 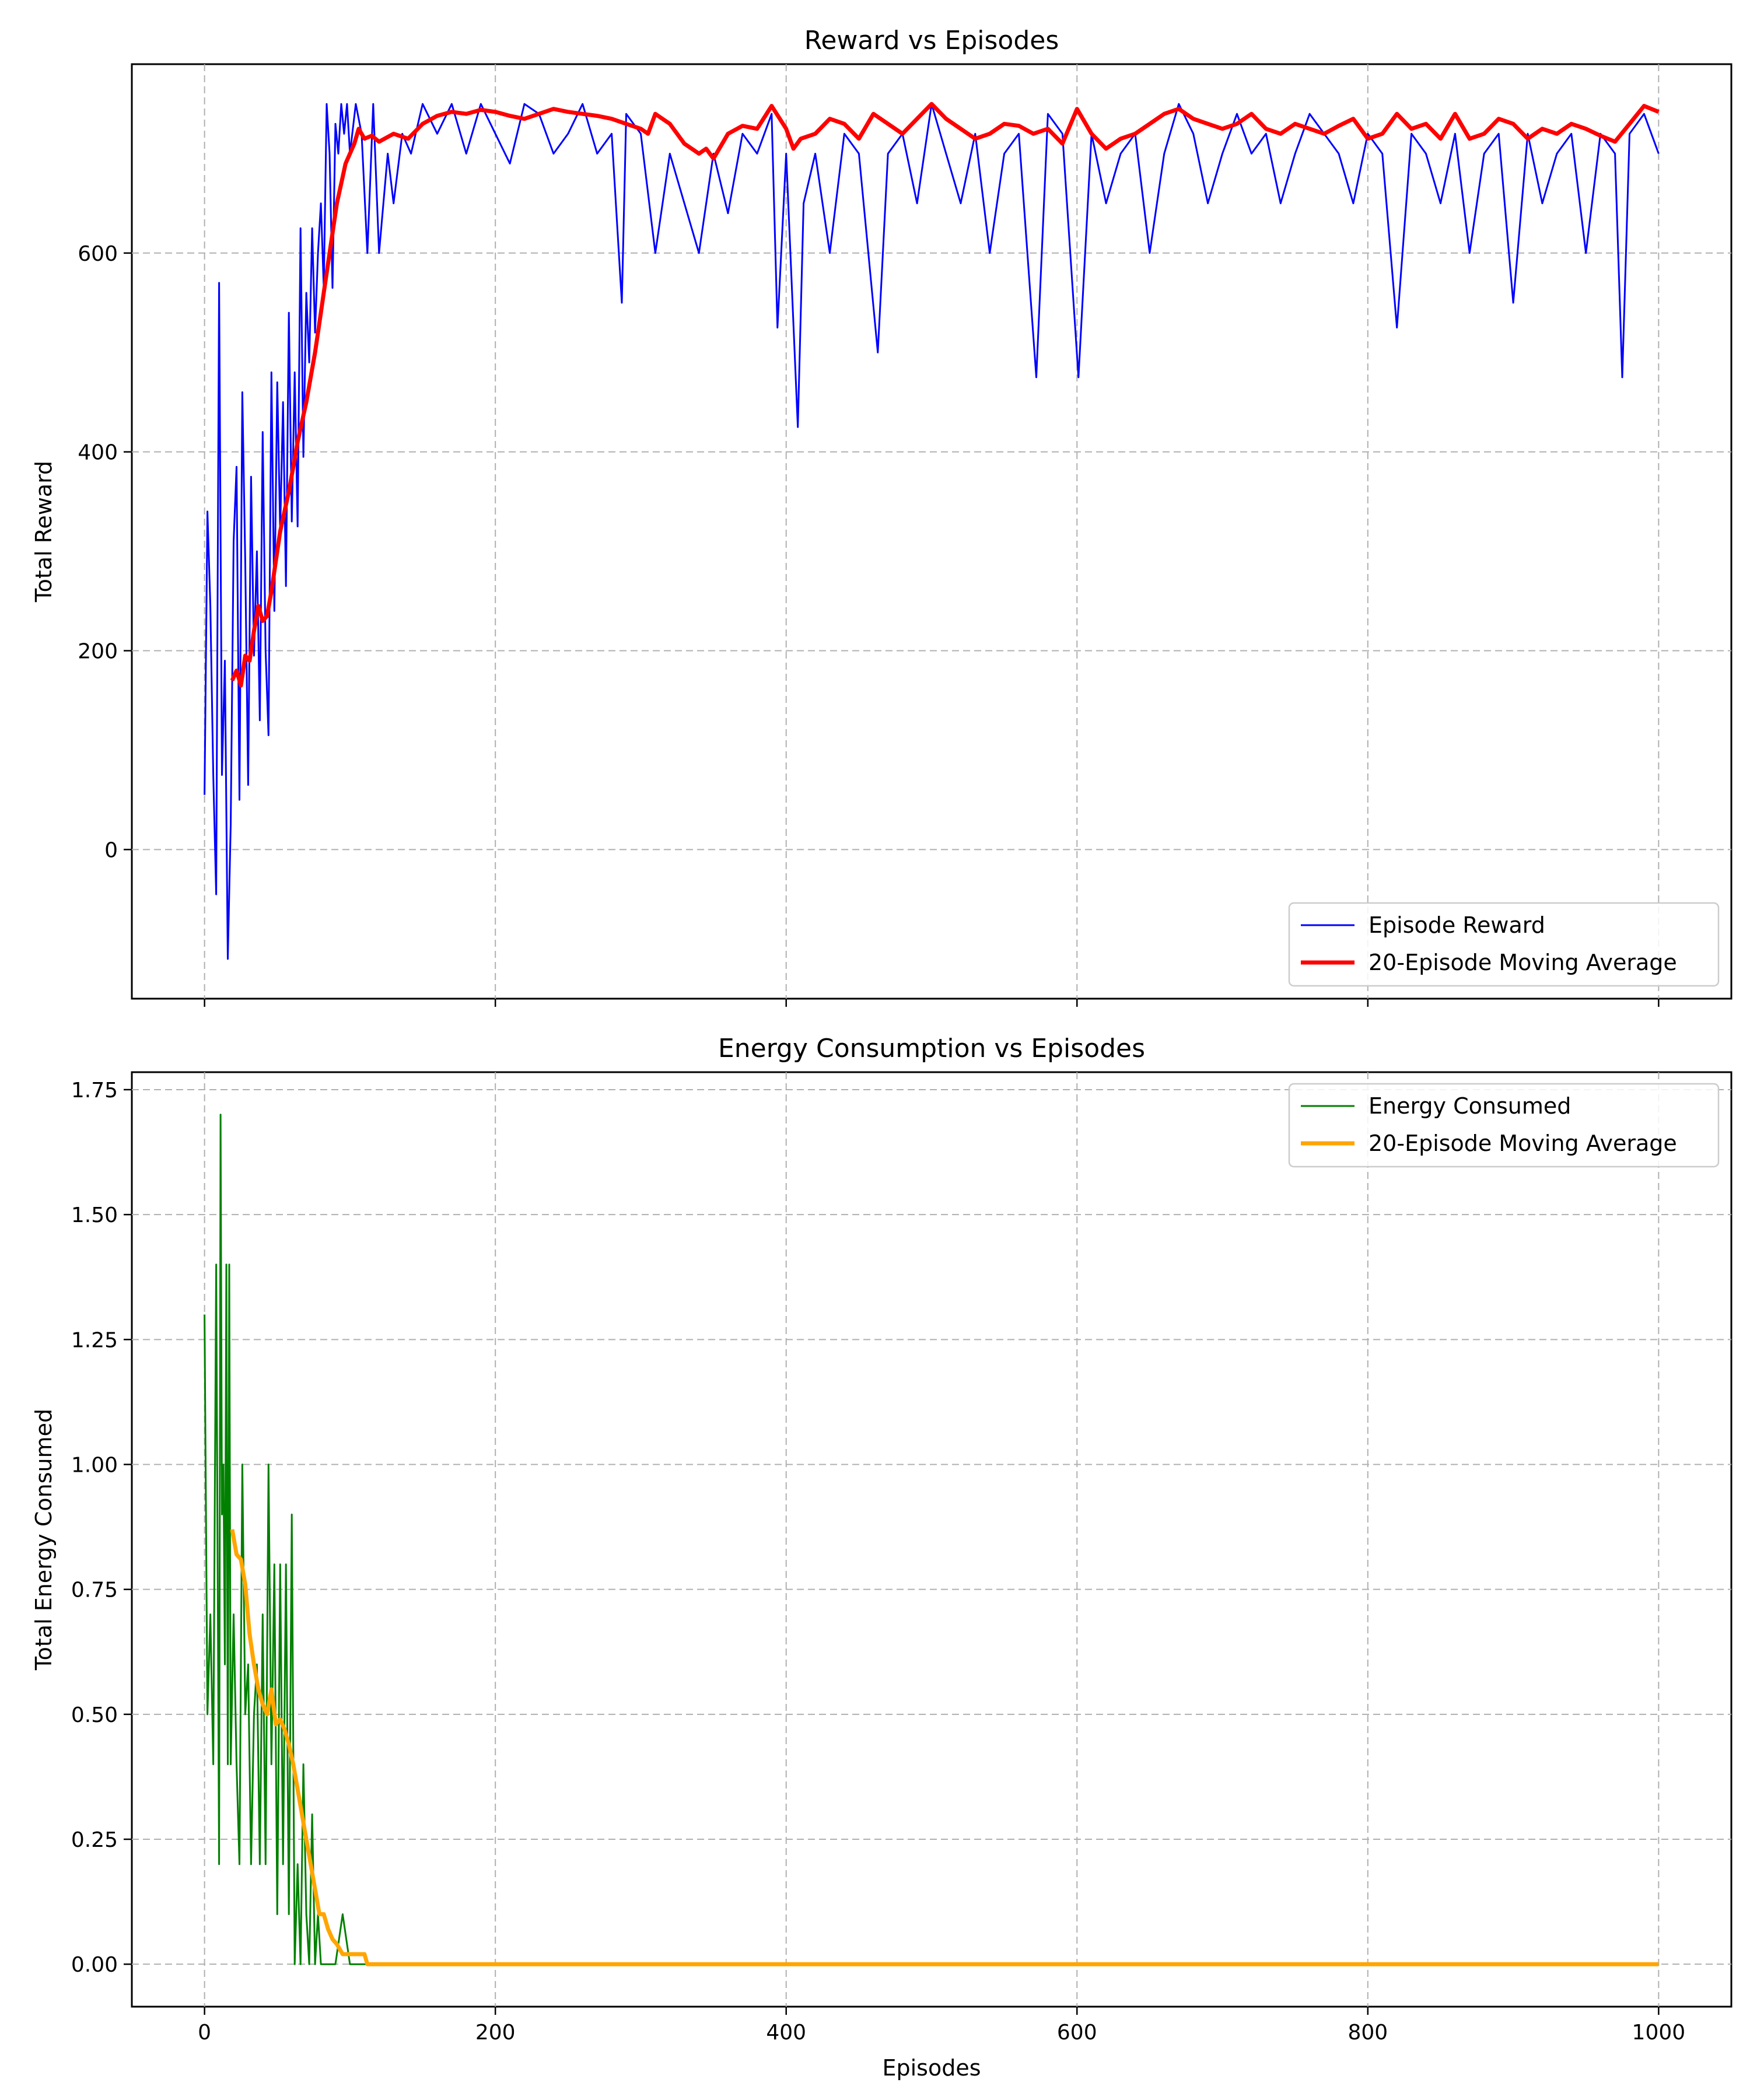 What do you see at coordinates (1456, 925) in the screenshot?
I see `reward-legend-label: Episode Reward` at bounding box center [1456, 925].